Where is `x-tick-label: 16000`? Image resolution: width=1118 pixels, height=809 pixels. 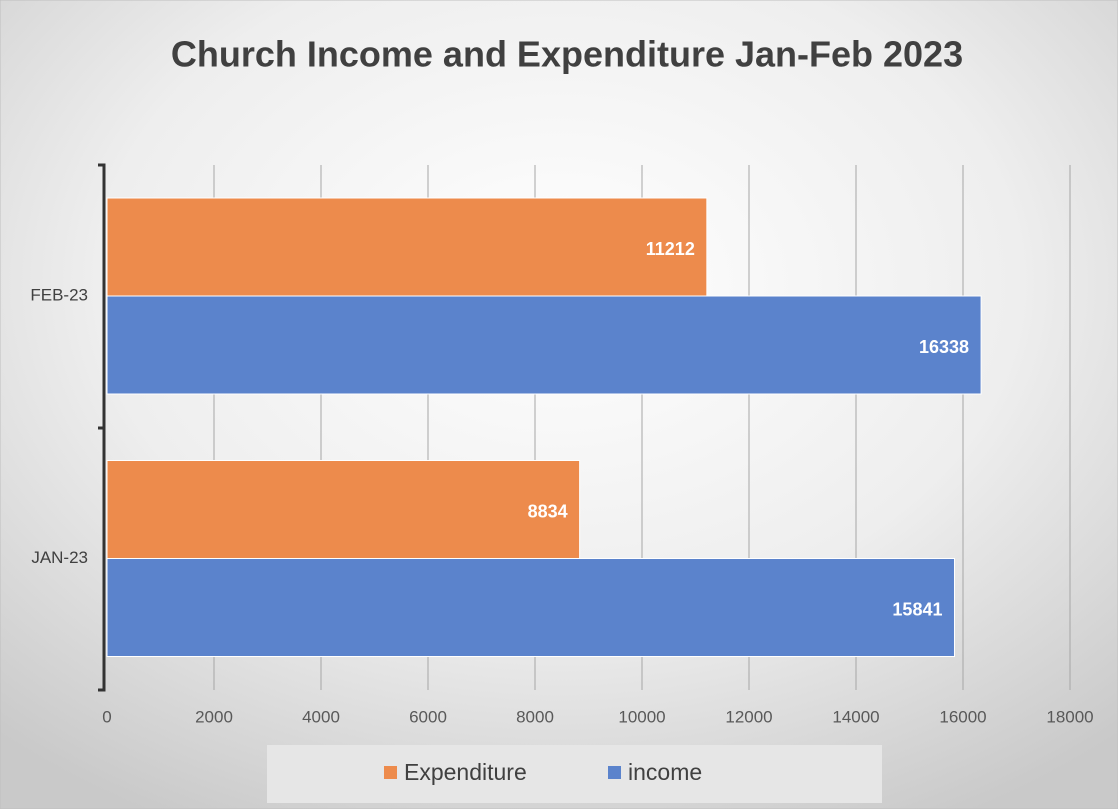 x-tick-label: 16000 is located at coordinates (962, 716).